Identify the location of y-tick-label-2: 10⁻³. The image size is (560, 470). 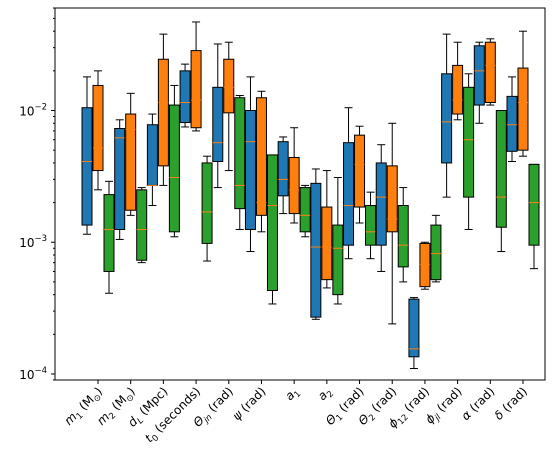
(33, 242).